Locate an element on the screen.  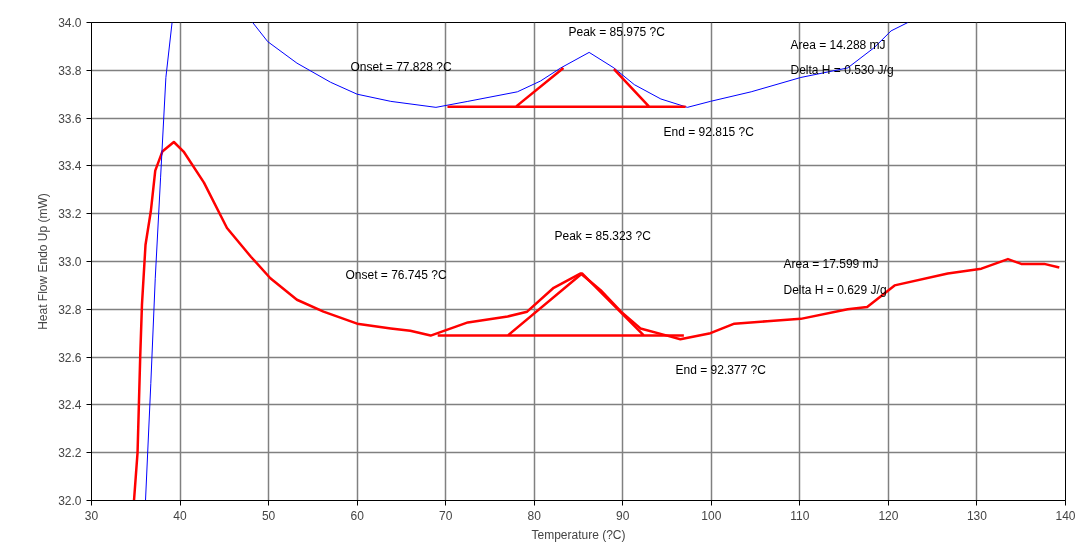
x-tick-label: 130 is located at coordinates (977, 515).